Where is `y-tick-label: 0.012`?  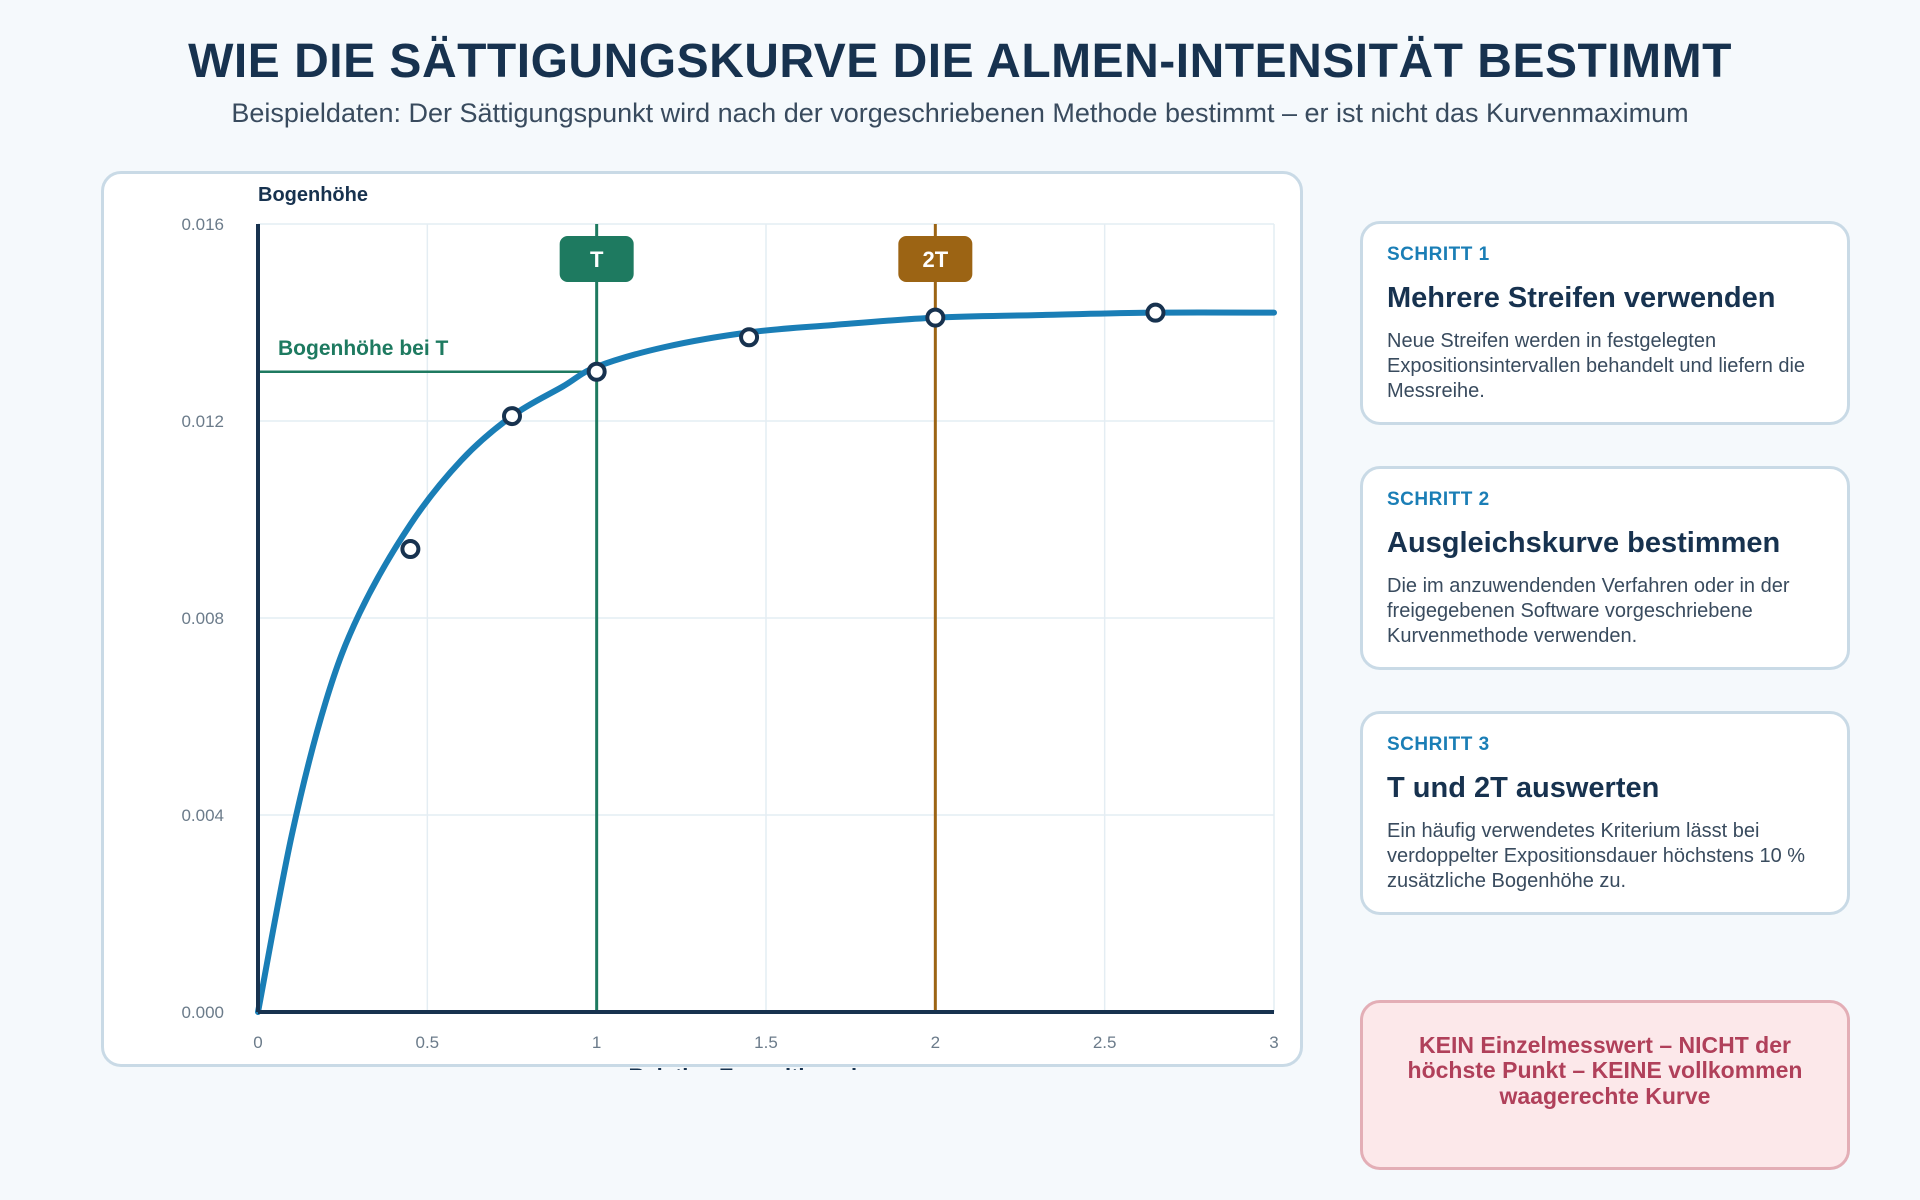 y-tick-label: 0.012 is located at coordinates (202, 421).